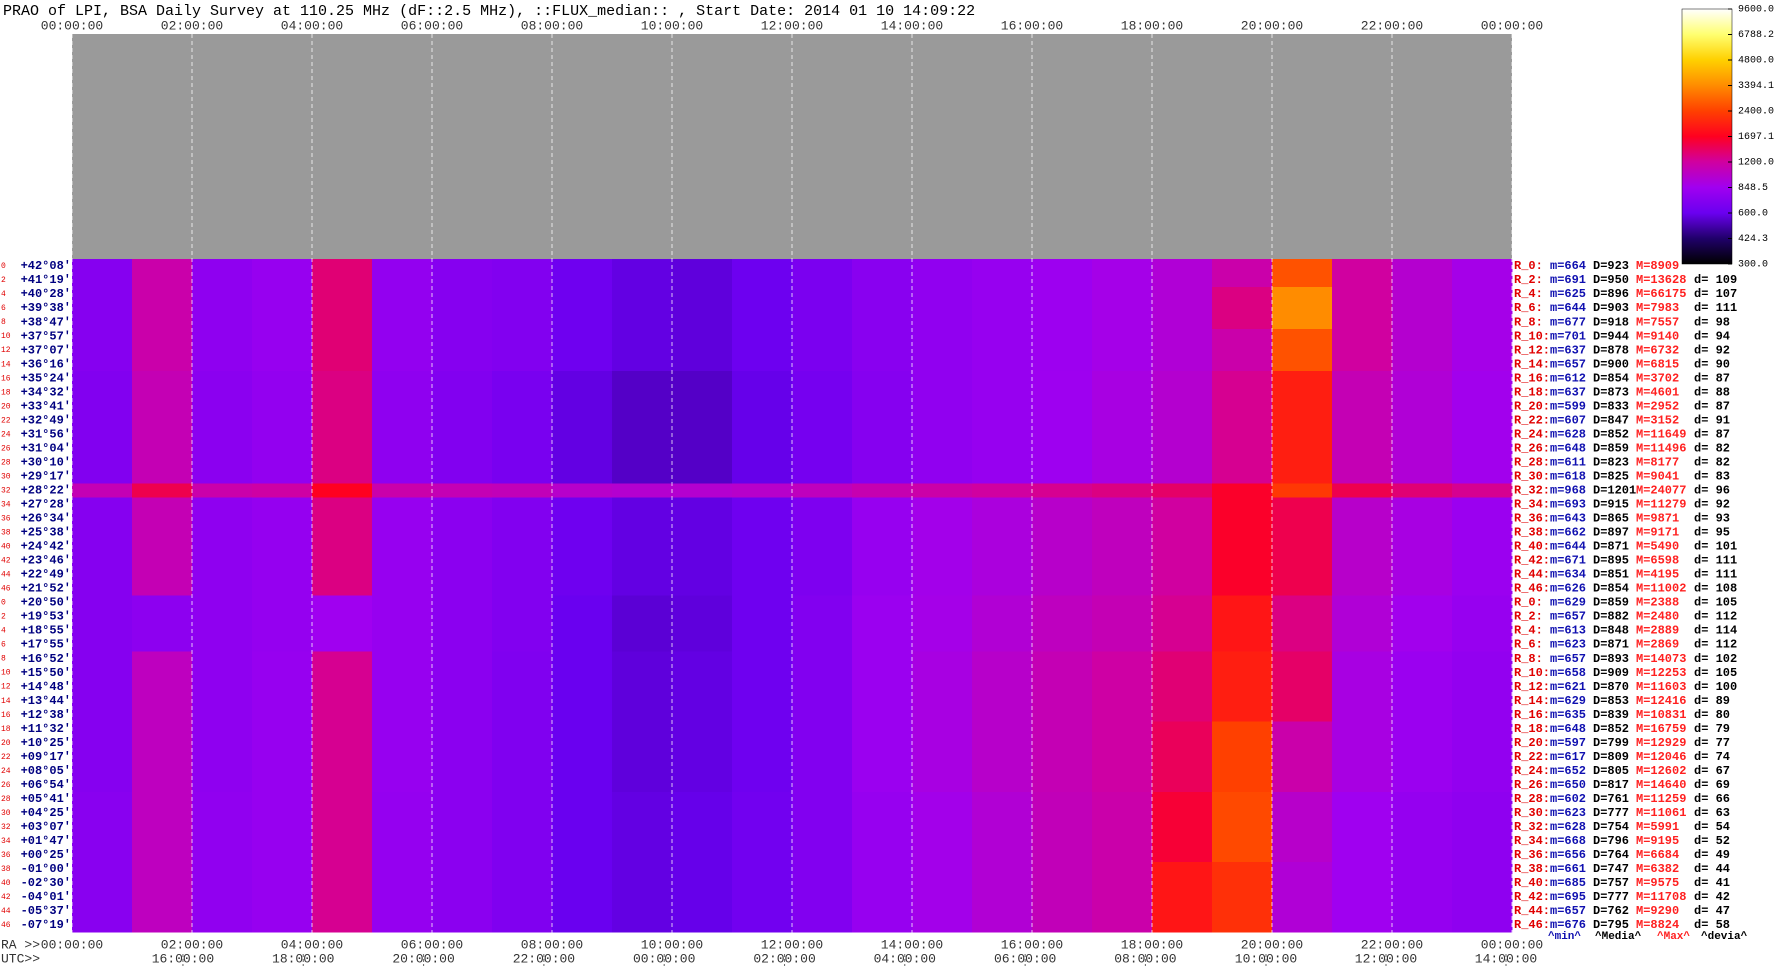 This screenshot has width=1782, height=968. I want to click on row-stat: d= 82, so click(1712, 462).